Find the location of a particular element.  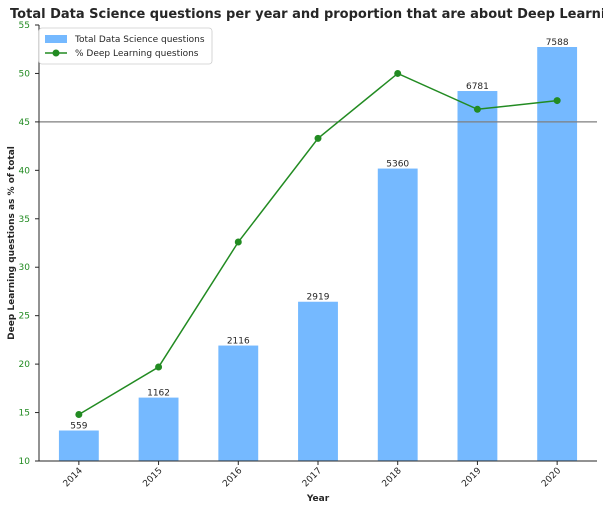

y-tick-label: 35 is located at coordinates (24, 220).